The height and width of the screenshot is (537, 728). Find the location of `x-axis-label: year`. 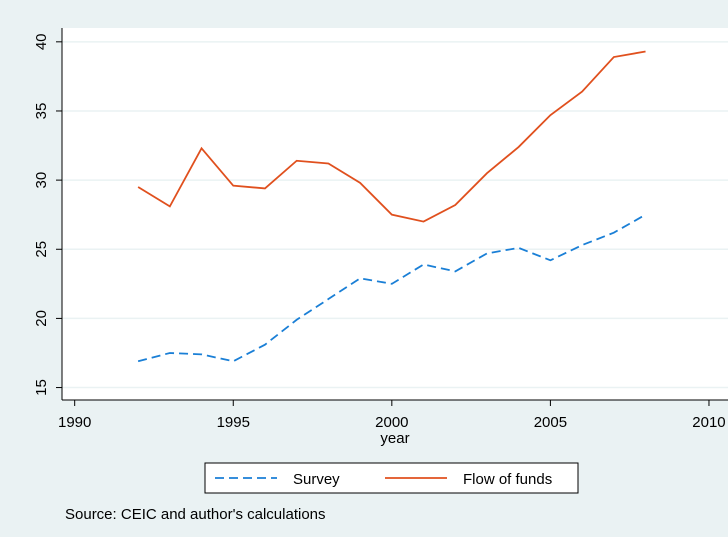

x-axis-label: year is located at coordinates (394, 438).